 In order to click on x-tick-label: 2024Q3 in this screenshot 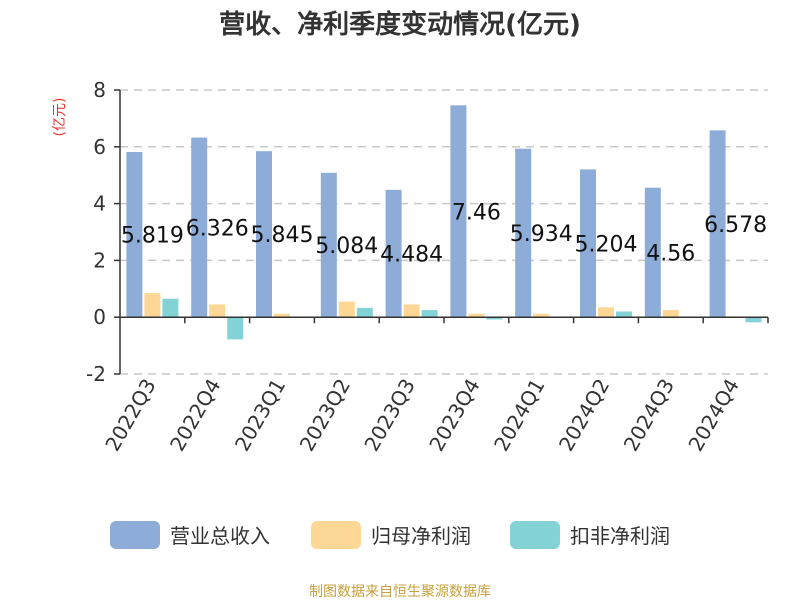, I will do `click(649, 415)`.